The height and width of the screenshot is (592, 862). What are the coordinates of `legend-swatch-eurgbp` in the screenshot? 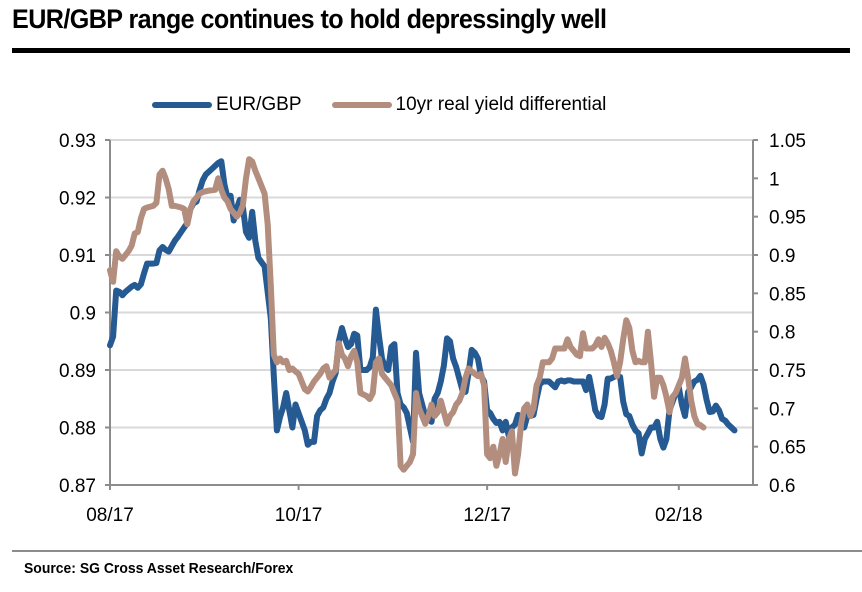 It's located at (182, 105).